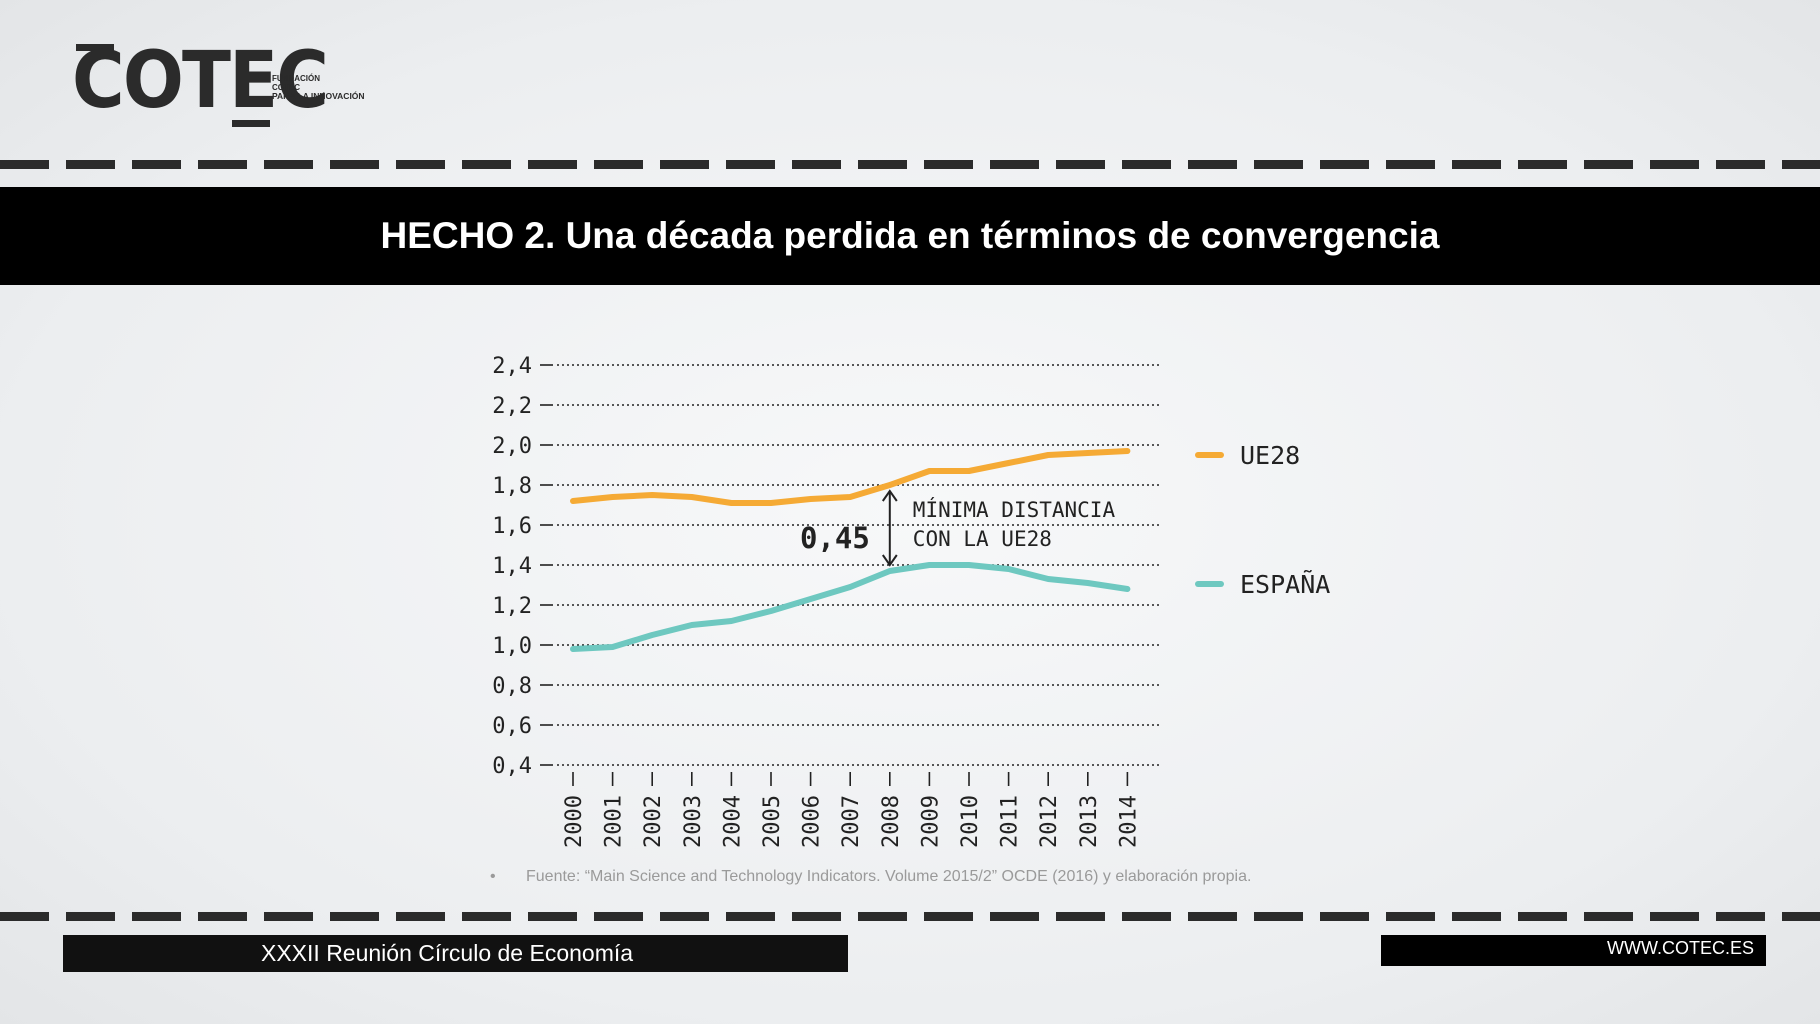  What do you see at coordinates (851, 821) in the screenshot?
I see `x-tick-label: 2007` at bounding box center [851, 821].